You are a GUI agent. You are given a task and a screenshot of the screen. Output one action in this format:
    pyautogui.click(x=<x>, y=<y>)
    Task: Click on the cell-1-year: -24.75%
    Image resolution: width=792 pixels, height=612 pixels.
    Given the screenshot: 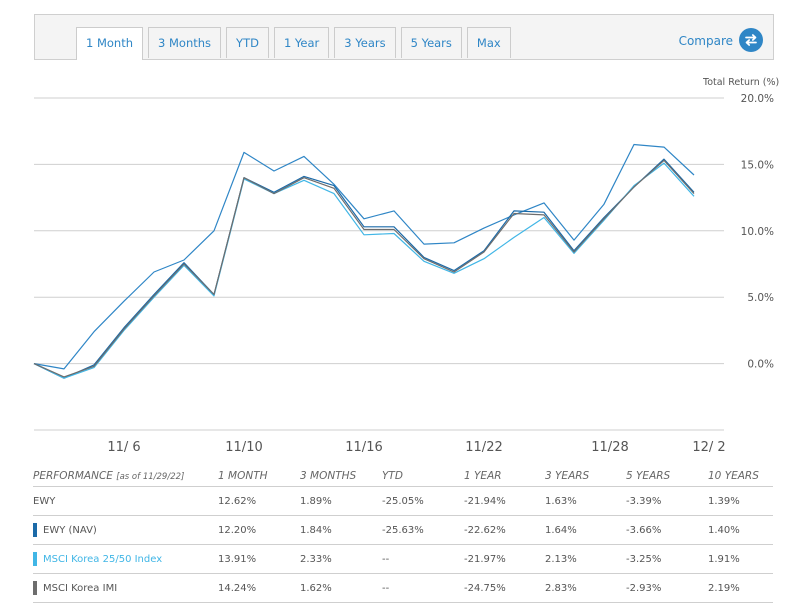 What is the action you would take?
    pyautogui.click(x=504, y=588)
    